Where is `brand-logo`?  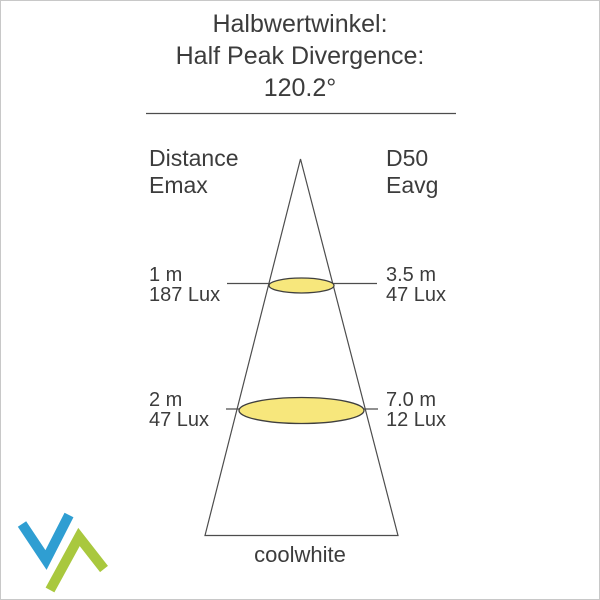
brand-logo is located at coordinates (62, 552).